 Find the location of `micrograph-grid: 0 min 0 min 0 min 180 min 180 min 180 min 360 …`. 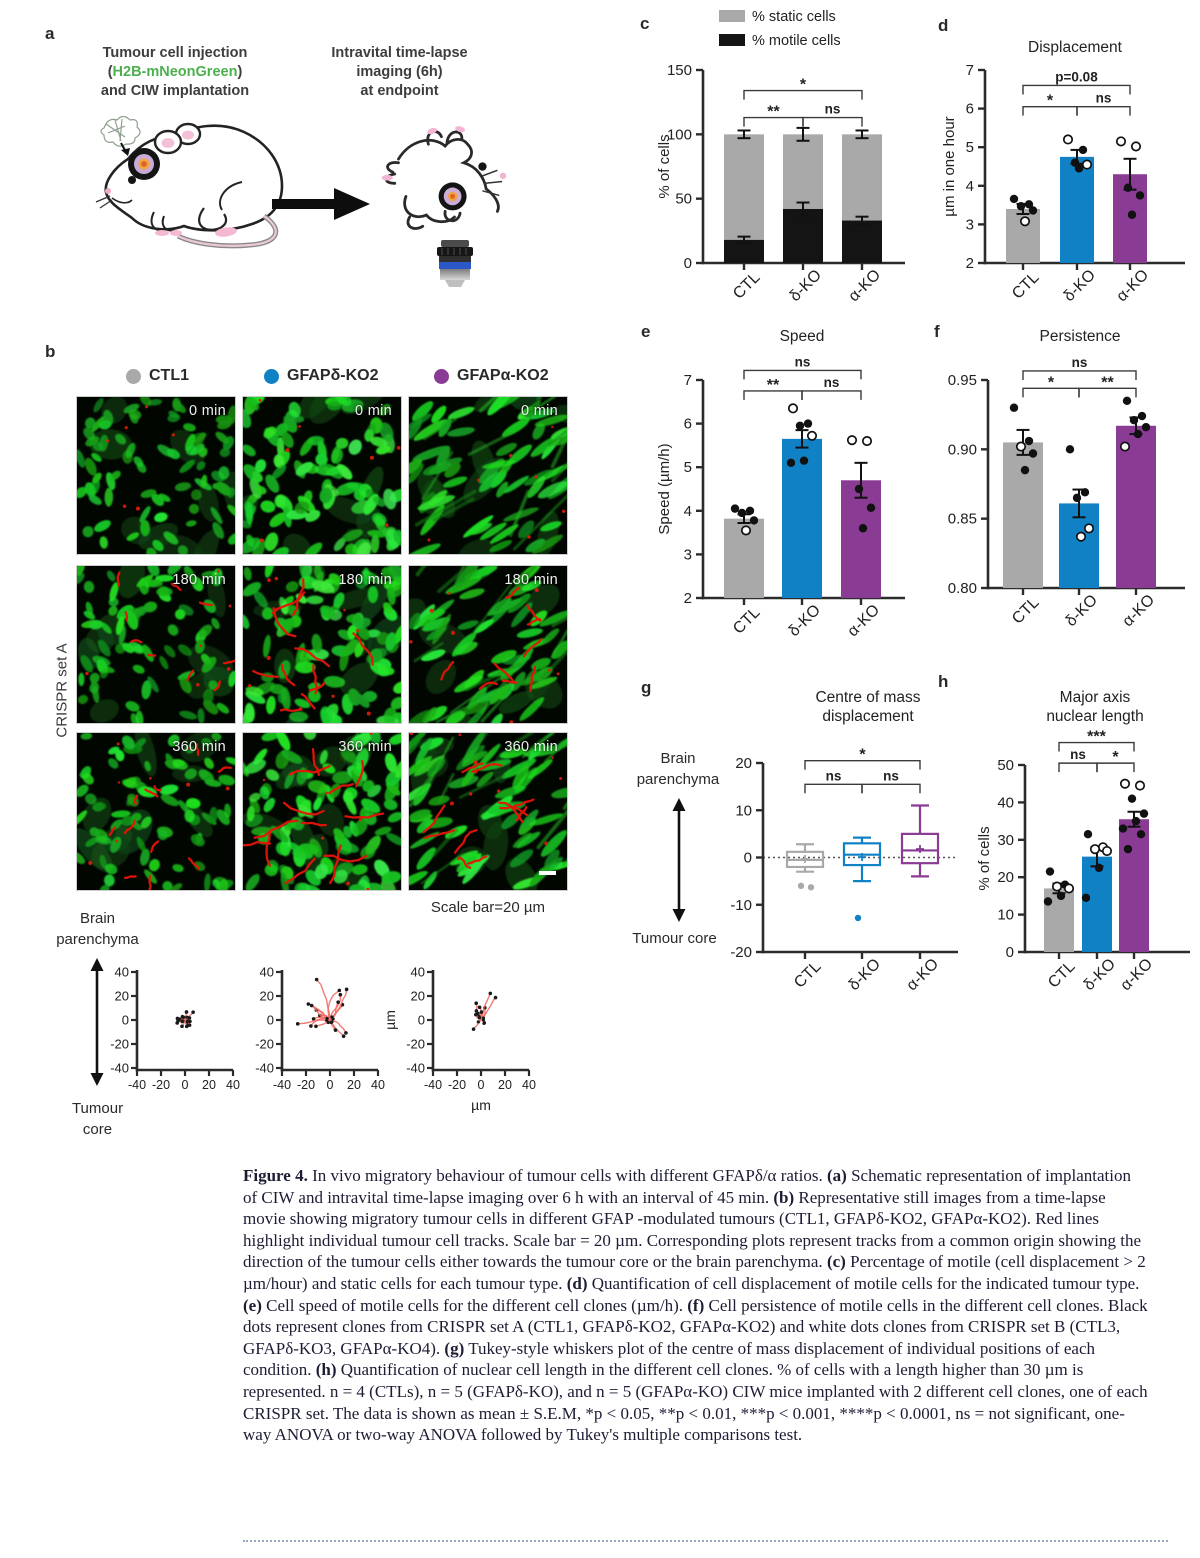

micrograph-grid: 0 min 0 min 0 min 180 min 180 min 180 min 360 … is located at coordinates (322, 643).